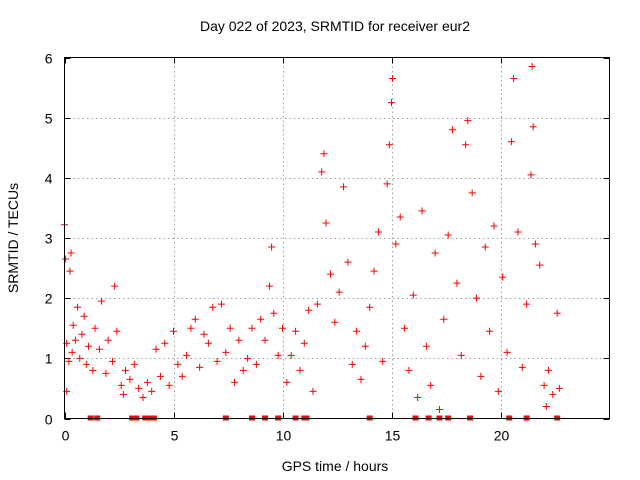 This screenshot has width=640, height=480. What do you see at coordinates (49, 359) in the screenshot?
I see `y-tick-label: 1` at bounding box center [49, 359].